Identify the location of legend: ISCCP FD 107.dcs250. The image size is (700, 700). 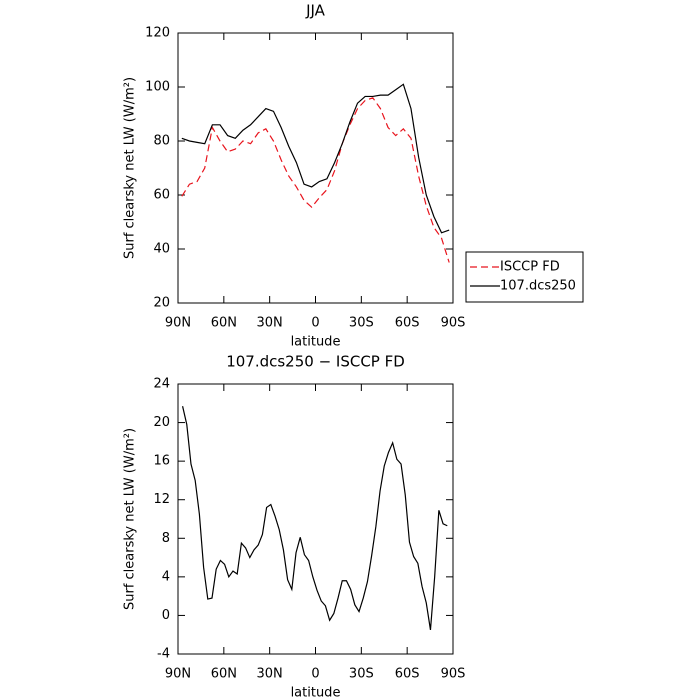
(524, 277).